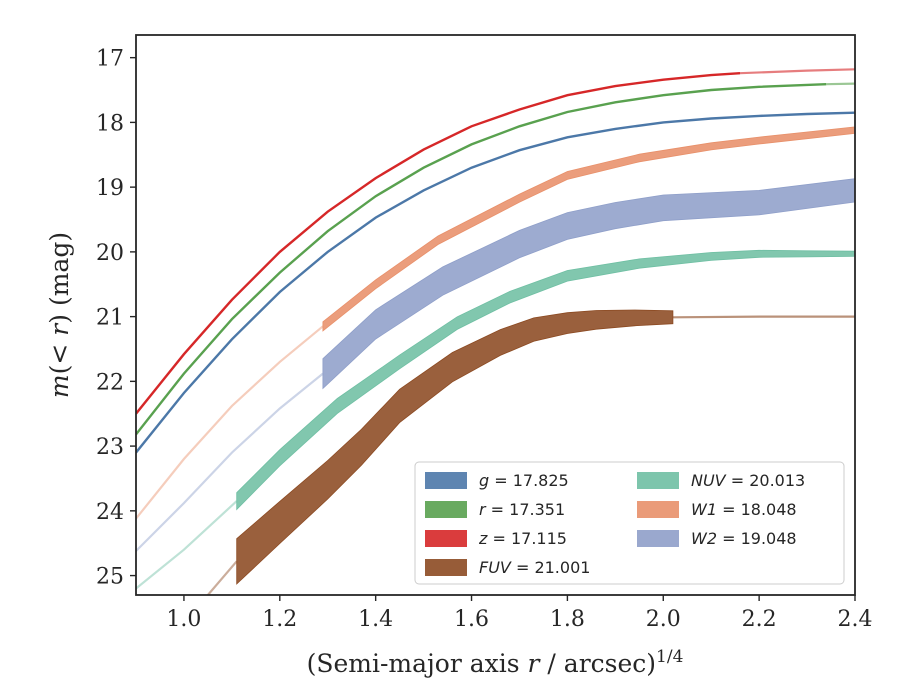  I want to click on legend-label-w1: W1 = 18.048, so click(744, 509).